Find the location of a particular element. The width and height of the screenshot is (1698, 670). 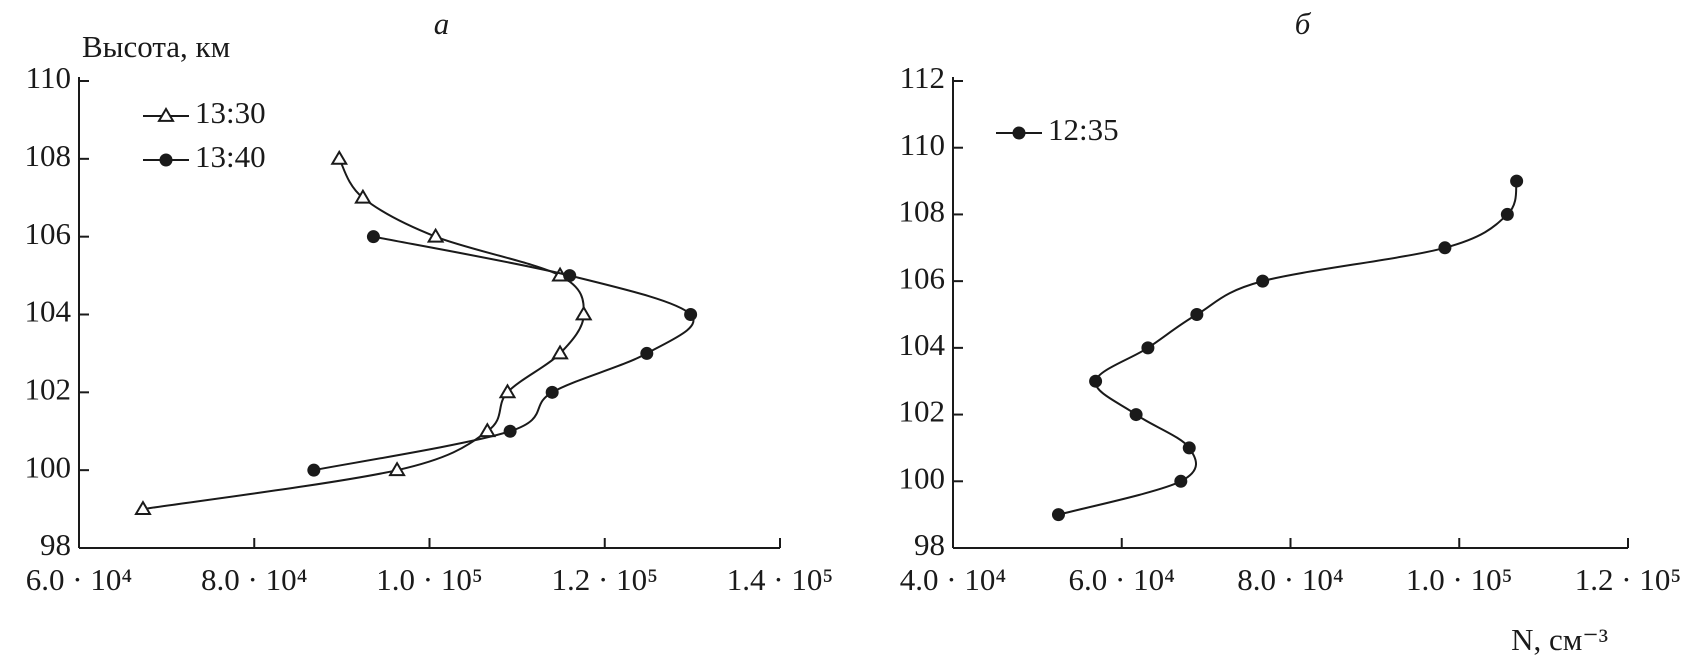

legend-label: 13:40 is located at coordinates (230, 156).